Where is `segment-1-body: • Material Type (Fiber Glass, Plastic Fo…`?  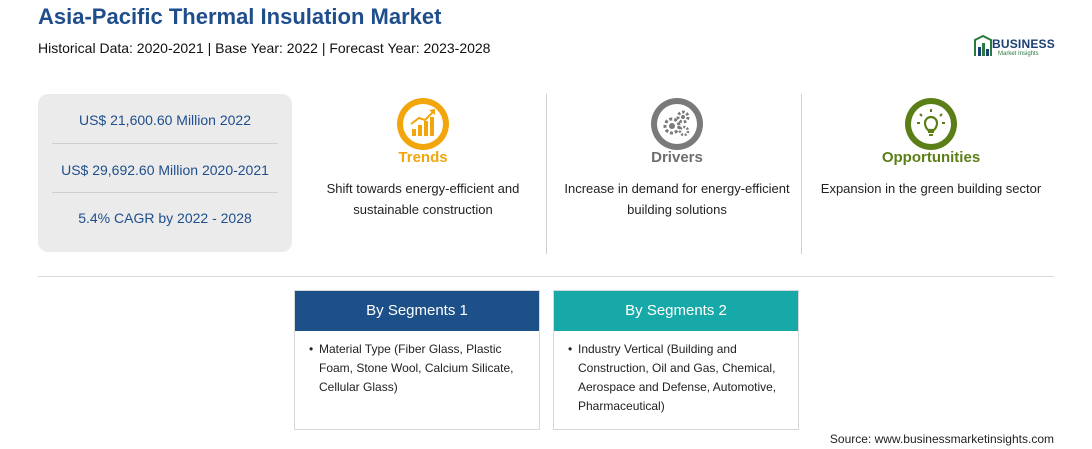 segment-1-body: • Material Type (Fiber Glass, Plastic Fo… is located at coordinates (417, 364).